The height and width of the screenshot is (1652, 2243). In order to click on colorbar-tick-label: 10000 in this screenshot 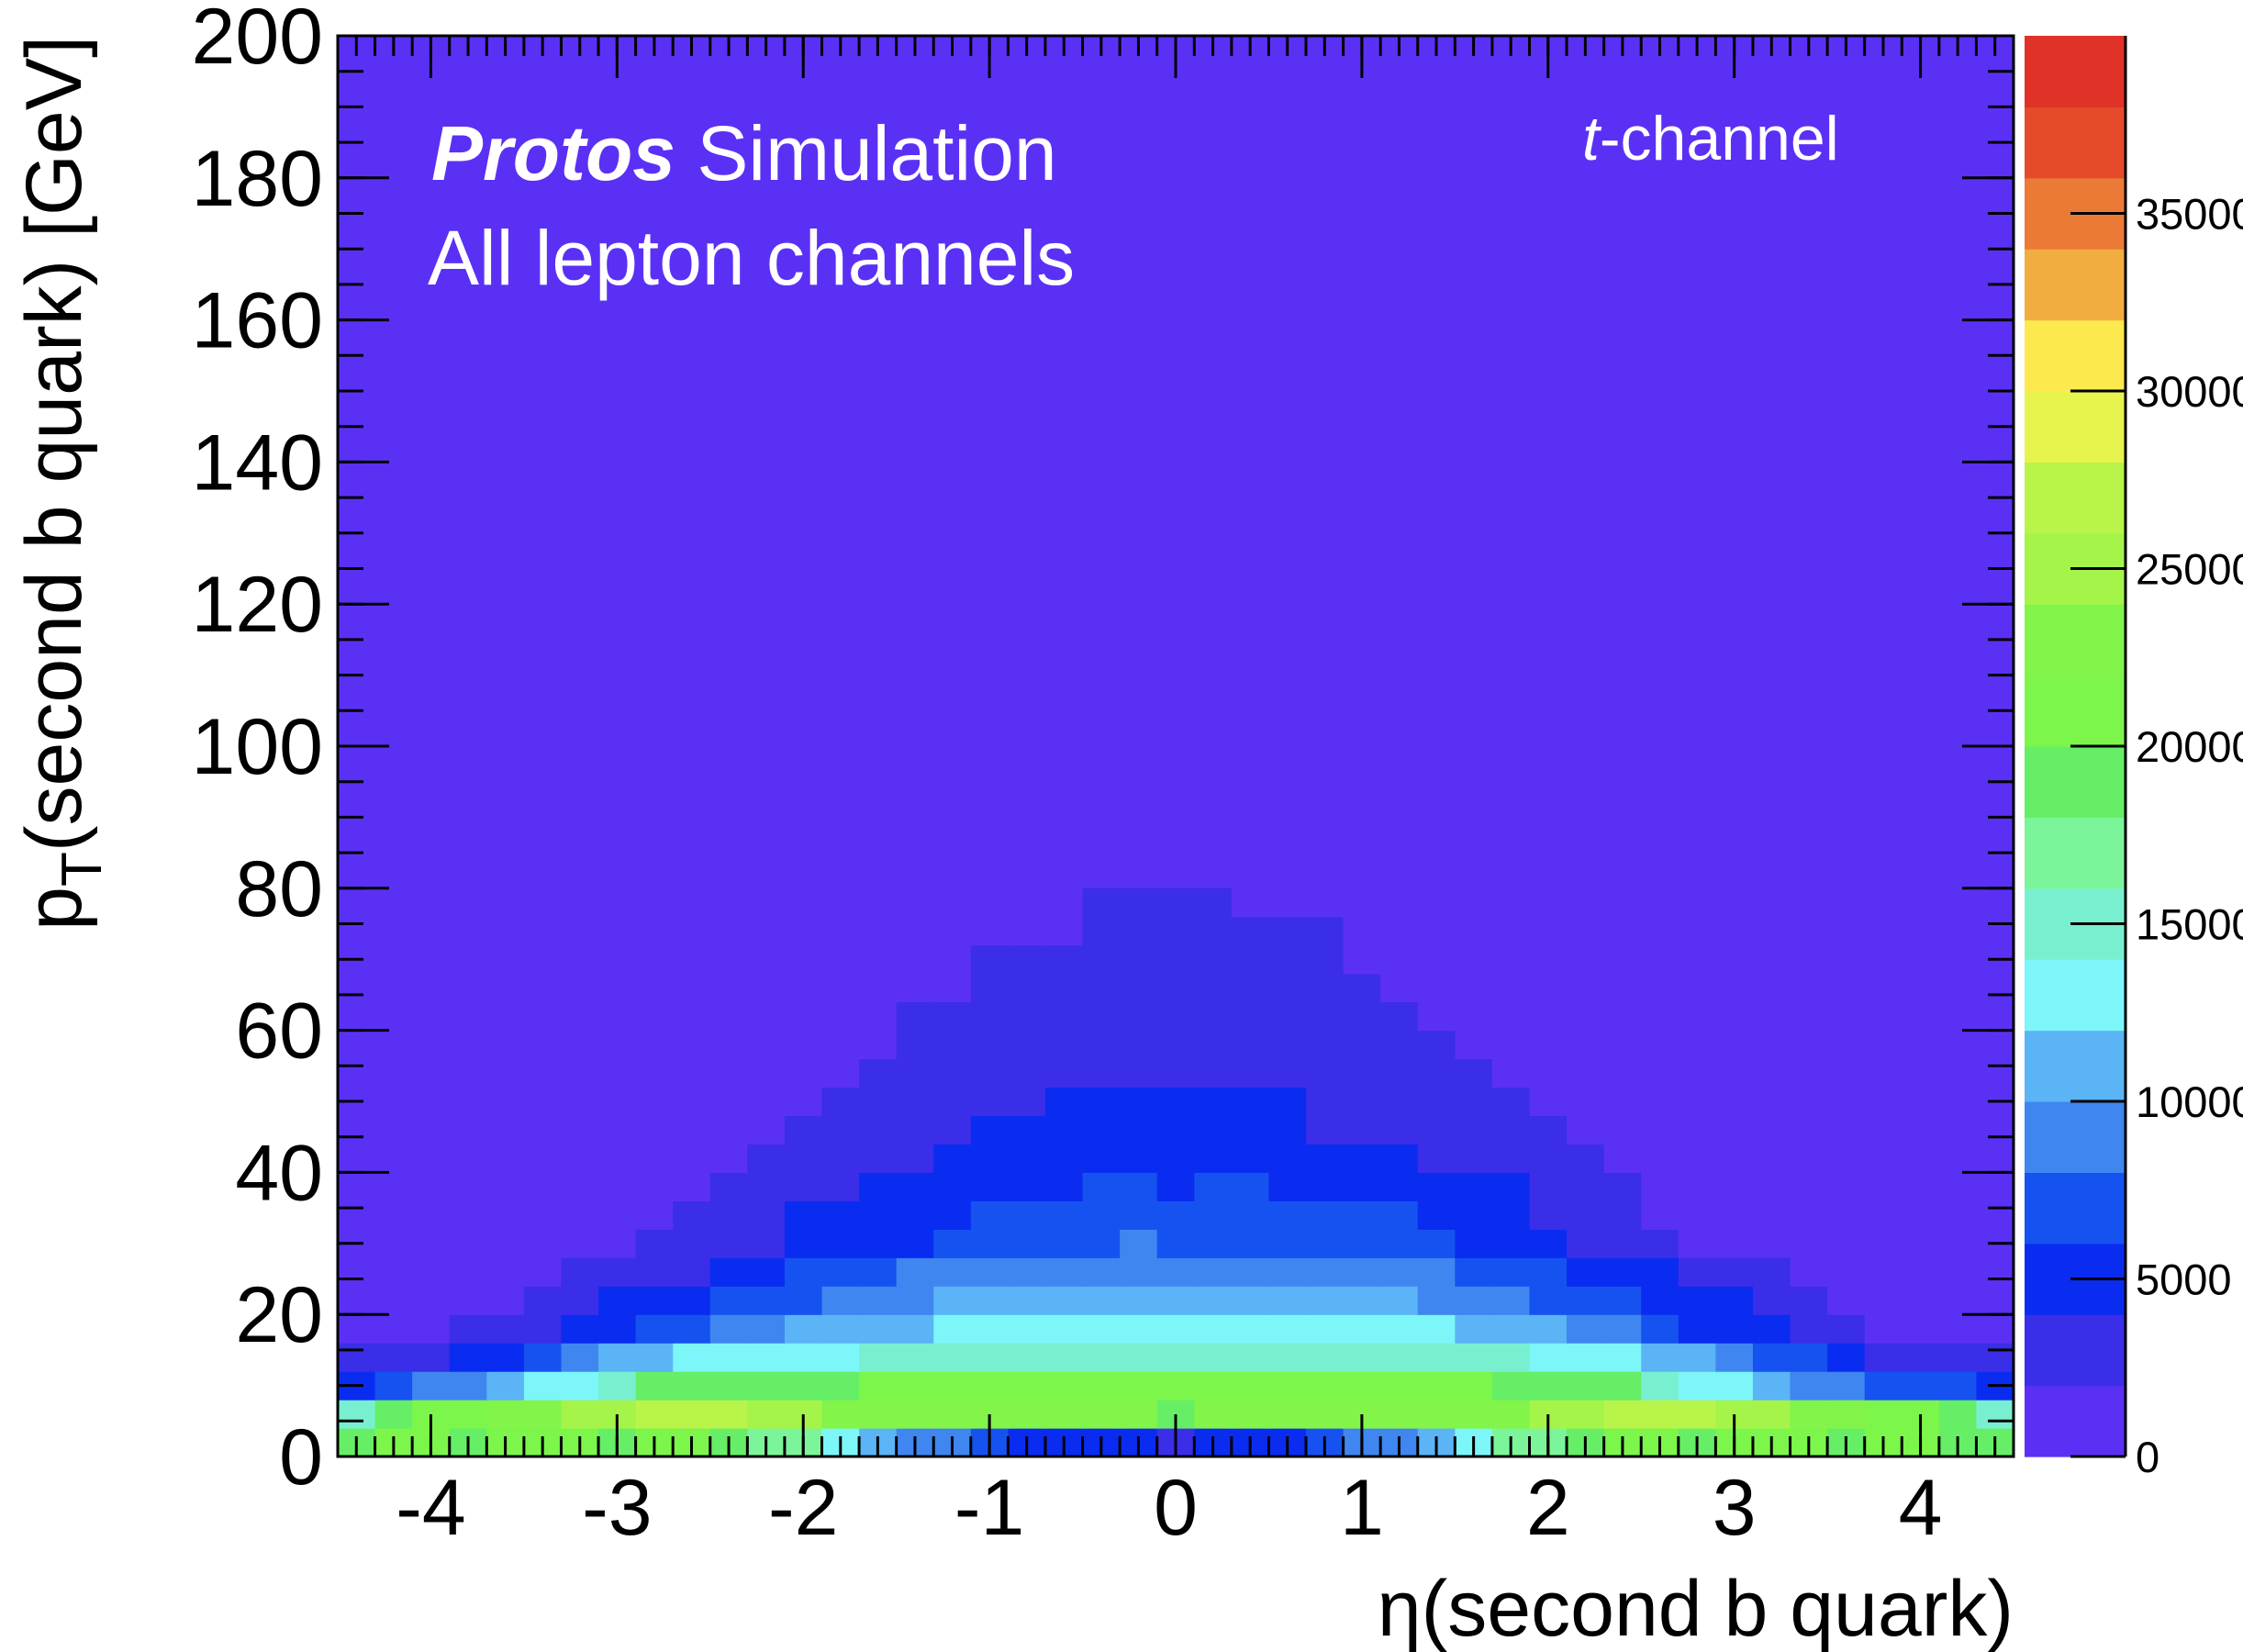, I will do `click(2189, 1101)`.